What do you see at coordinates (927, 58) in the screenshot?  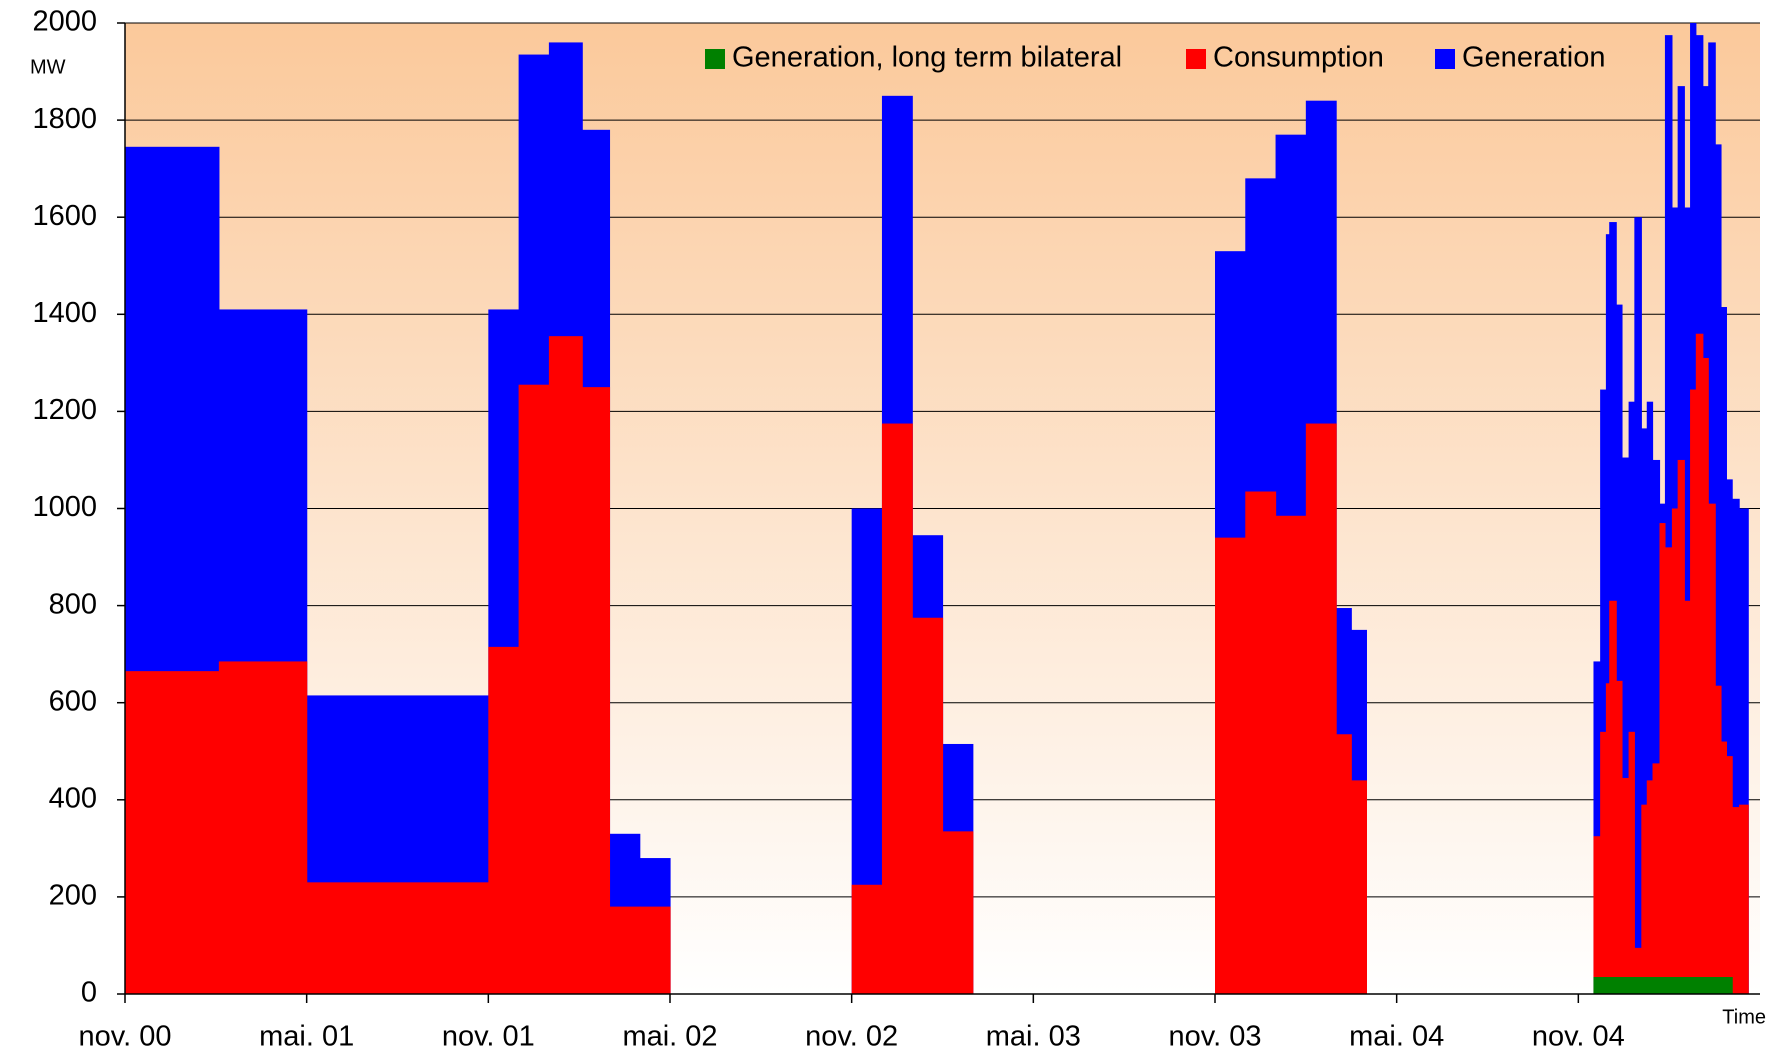 I see `legend-label: Generation, long term bilateral` at bounding box center [927, 58].